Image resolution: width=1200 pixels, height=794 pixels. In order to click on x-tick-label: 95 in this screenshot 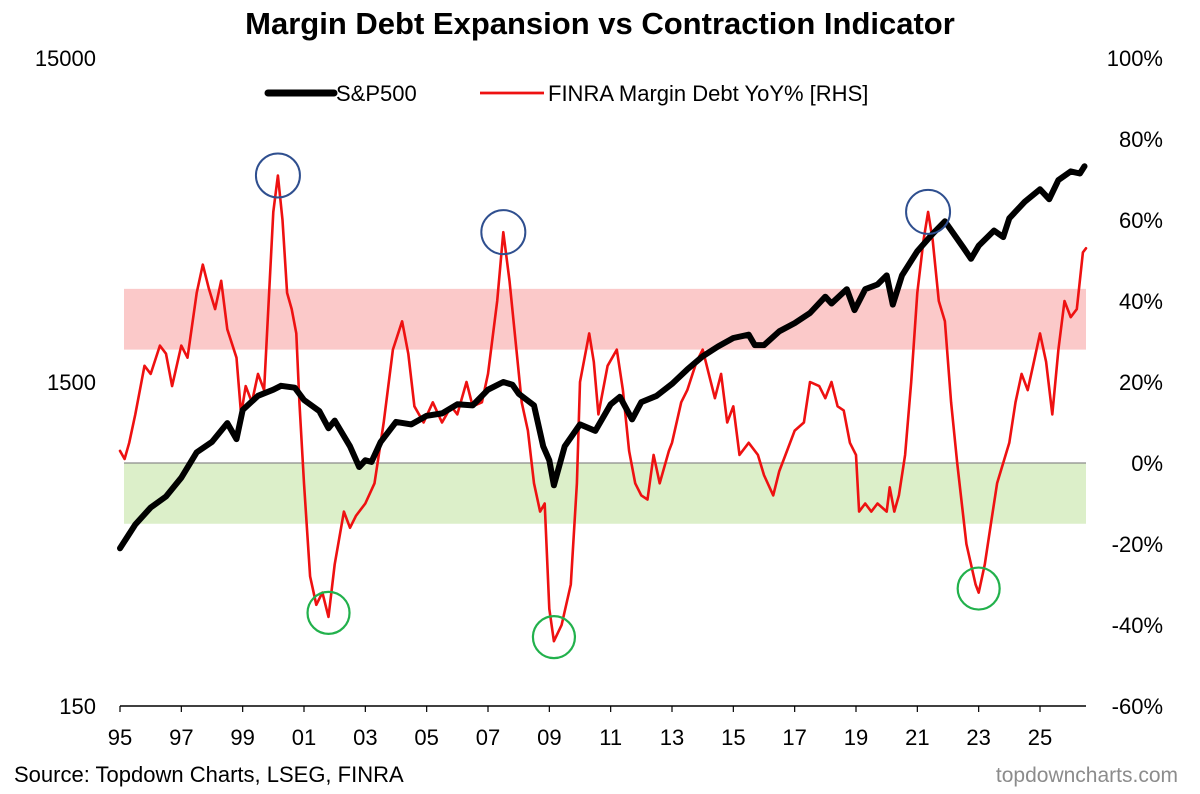, I will do `click(120, 737)`.